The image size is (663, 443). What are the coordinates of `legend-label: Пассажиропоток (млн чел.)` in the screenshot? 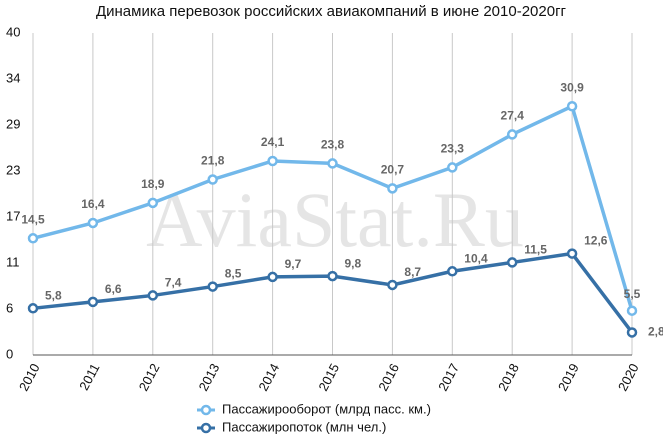 It's located at (304, 426).